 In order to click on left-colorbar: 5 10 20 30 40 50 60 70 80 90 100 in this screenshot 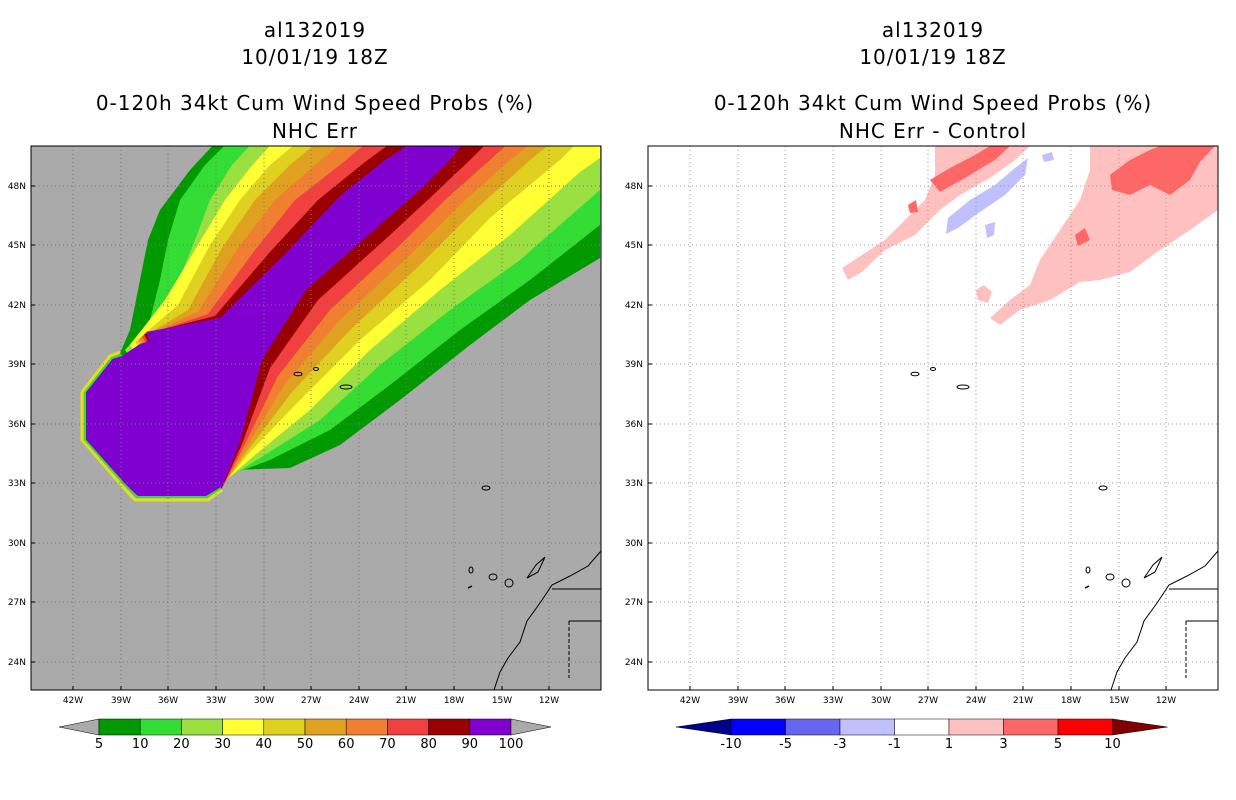, I will do `click(305, 735)`.